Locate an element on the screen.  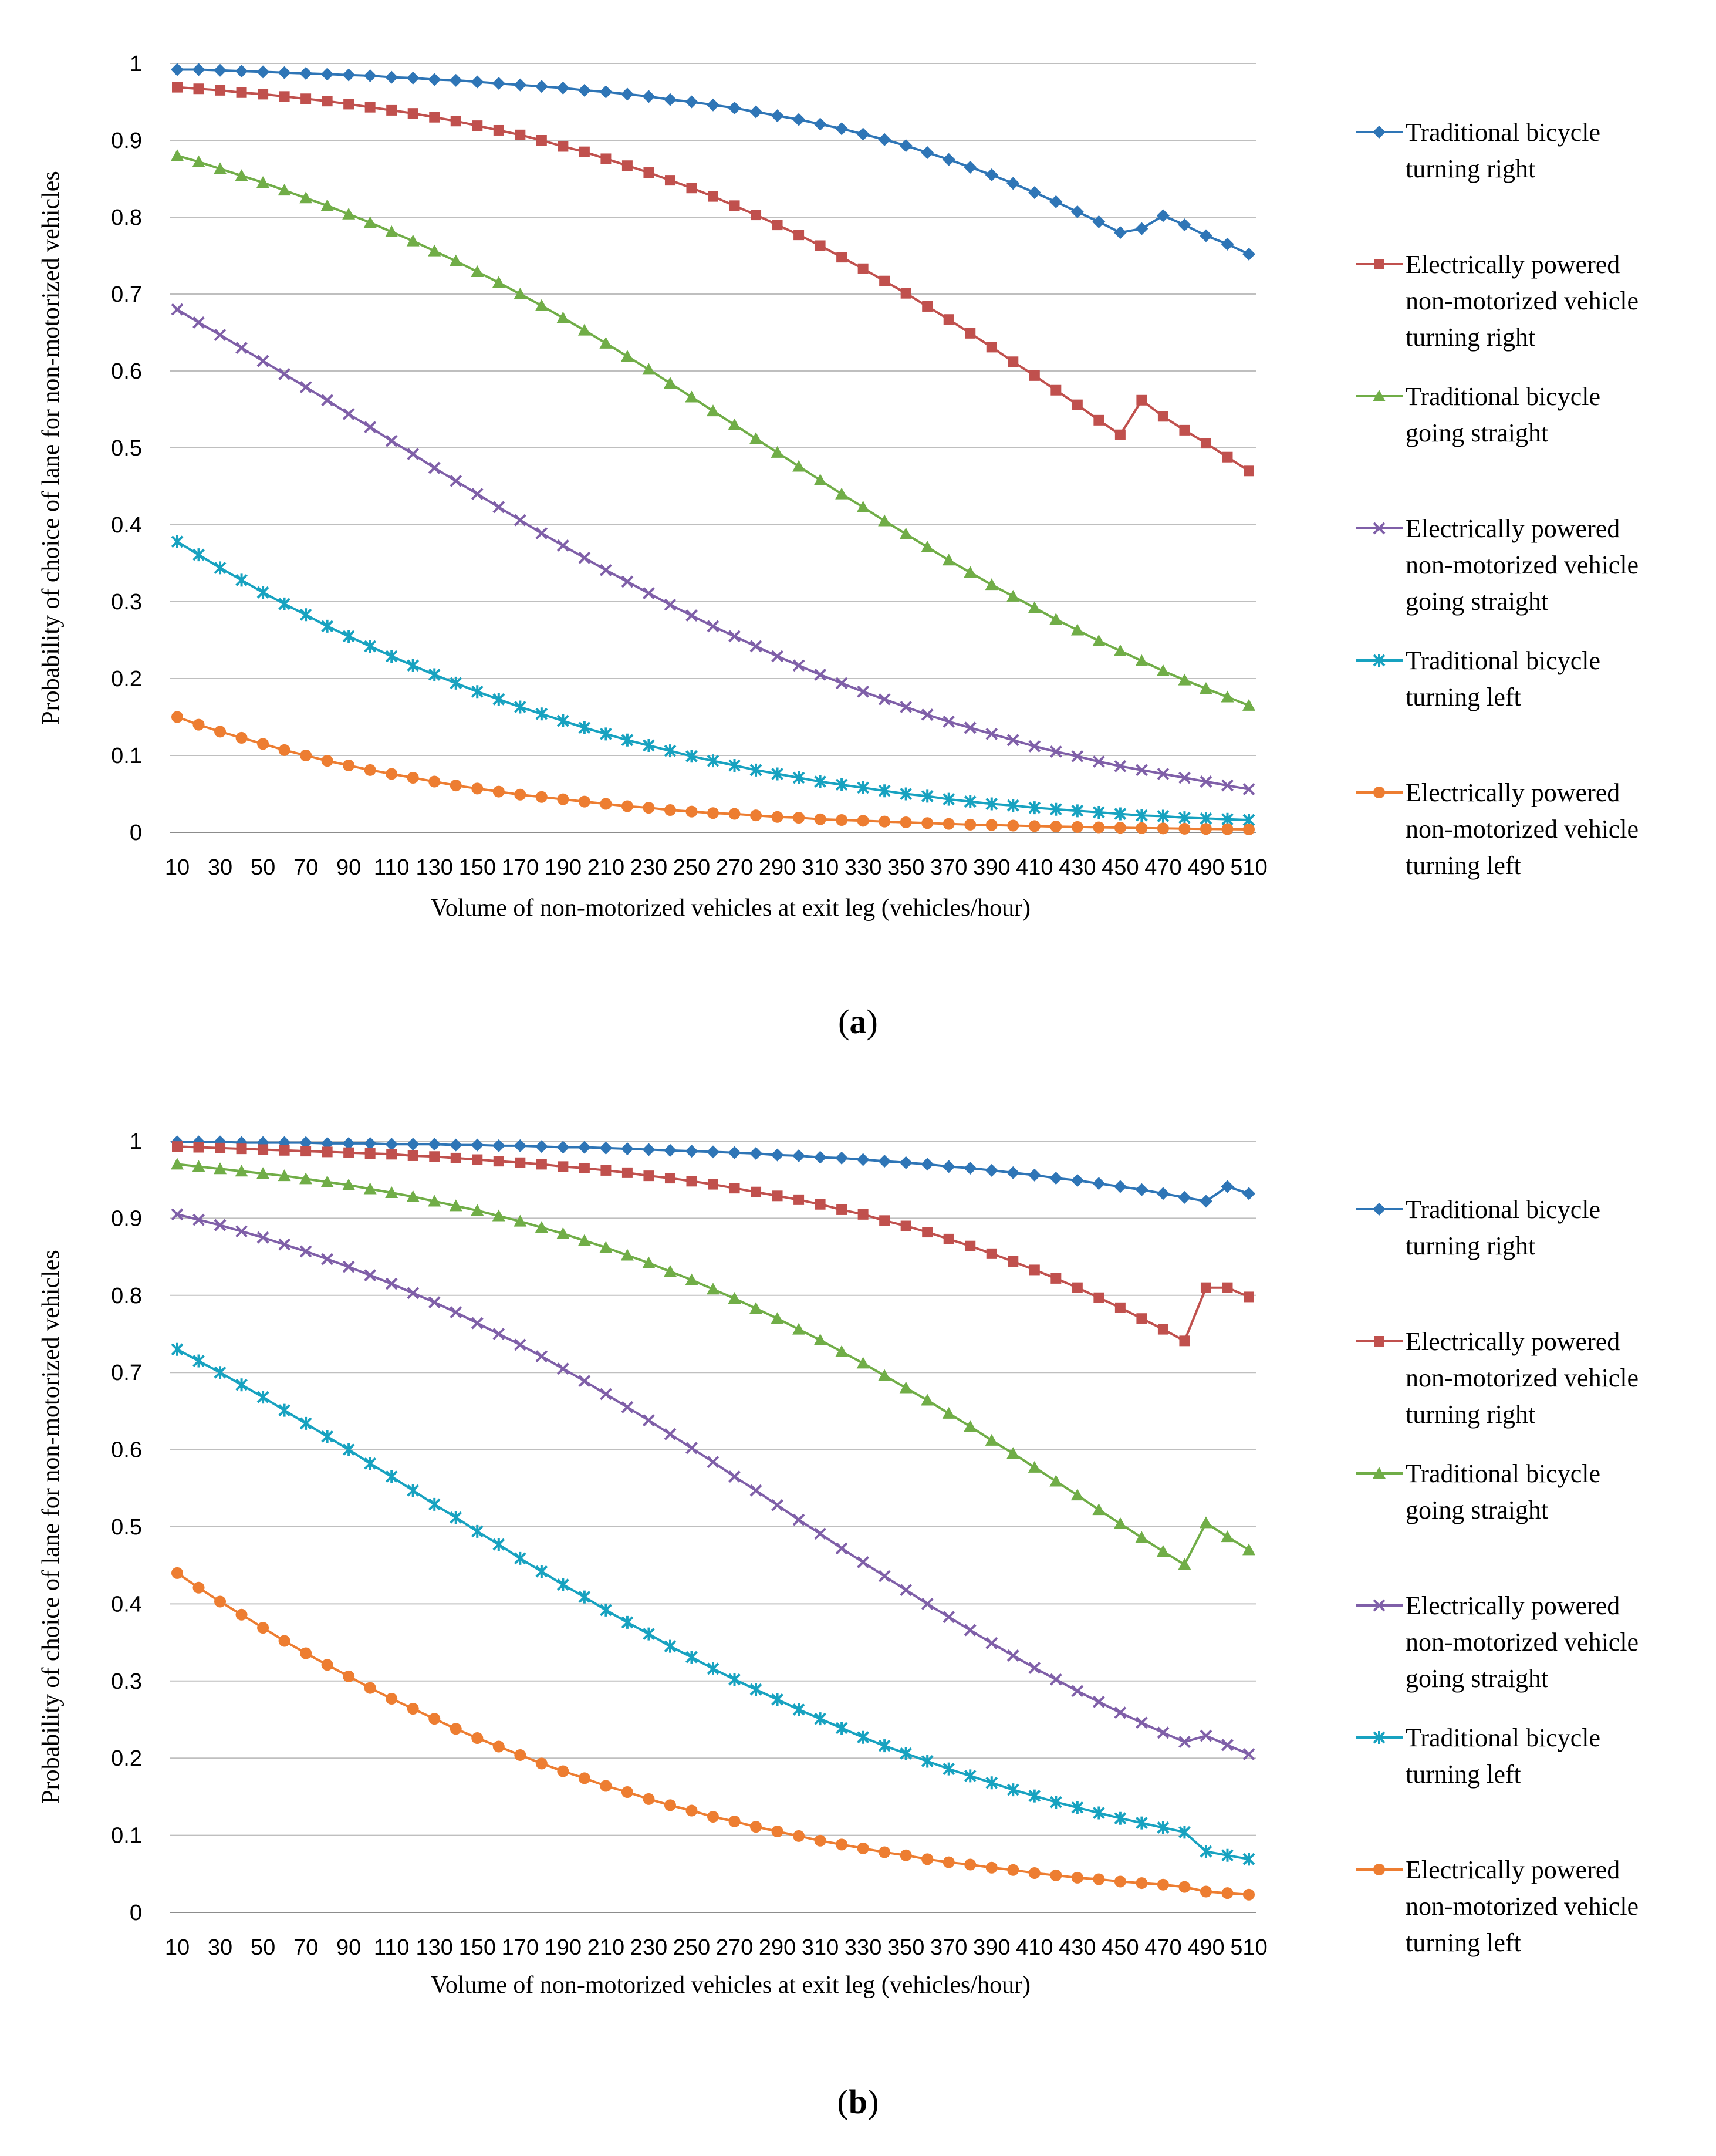
x-tick-label: 90 is located at coordinates (348, 867).